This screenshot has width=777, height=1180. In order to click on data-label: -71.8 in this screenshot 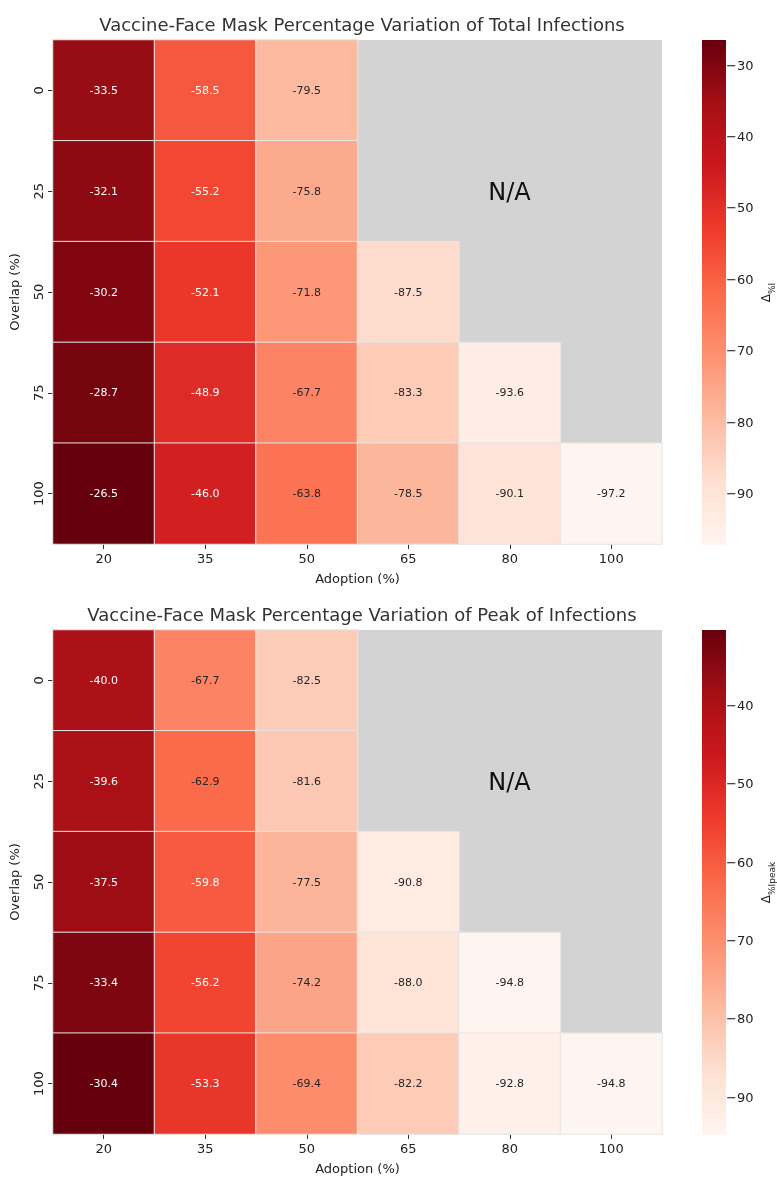, I will do `click(306, 292)`.